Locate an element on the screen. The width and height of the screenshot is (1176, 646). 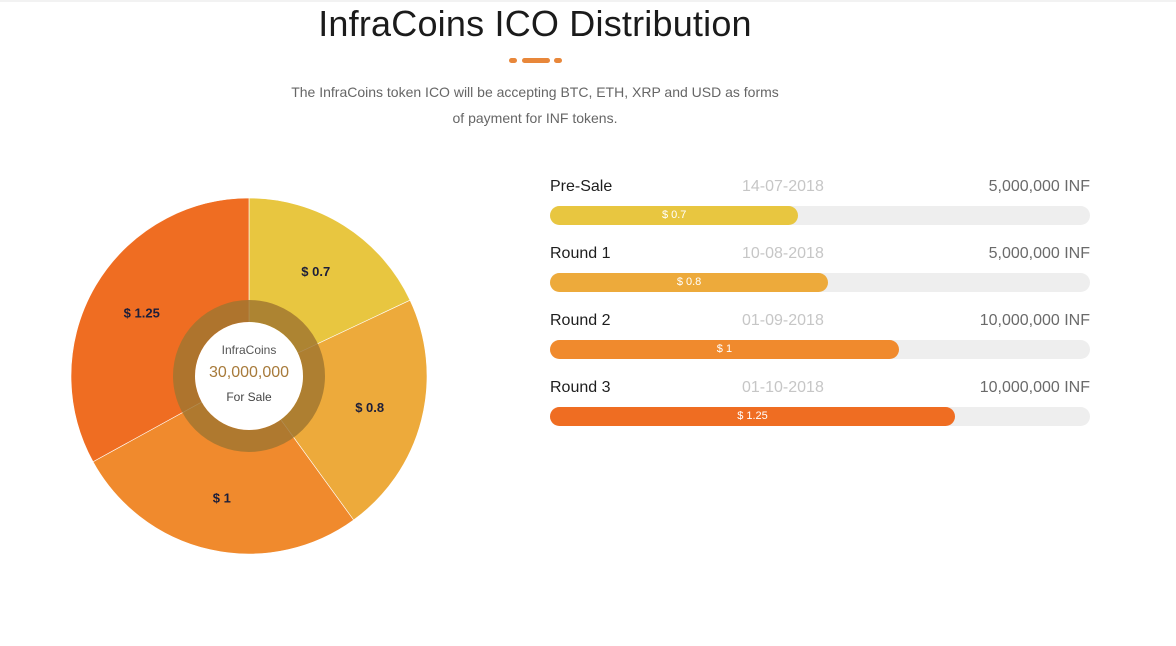
round-date: 01-09-2018 is located at coordinates (783, 320).